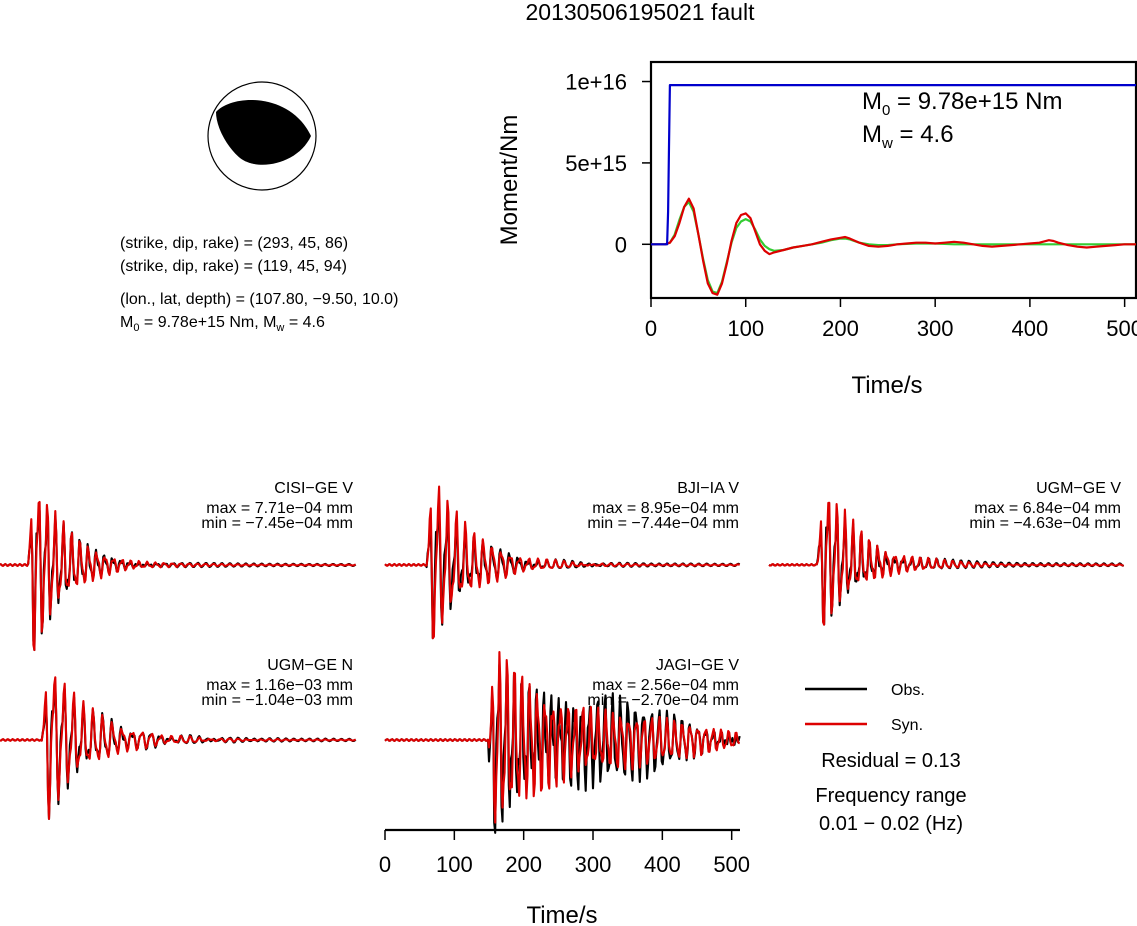 The width and height of the screenshot is (1137, 926). Describe the element at coordinates (651, 328) in the screenshot. I see `moment-xtick-label: 0` at that location.